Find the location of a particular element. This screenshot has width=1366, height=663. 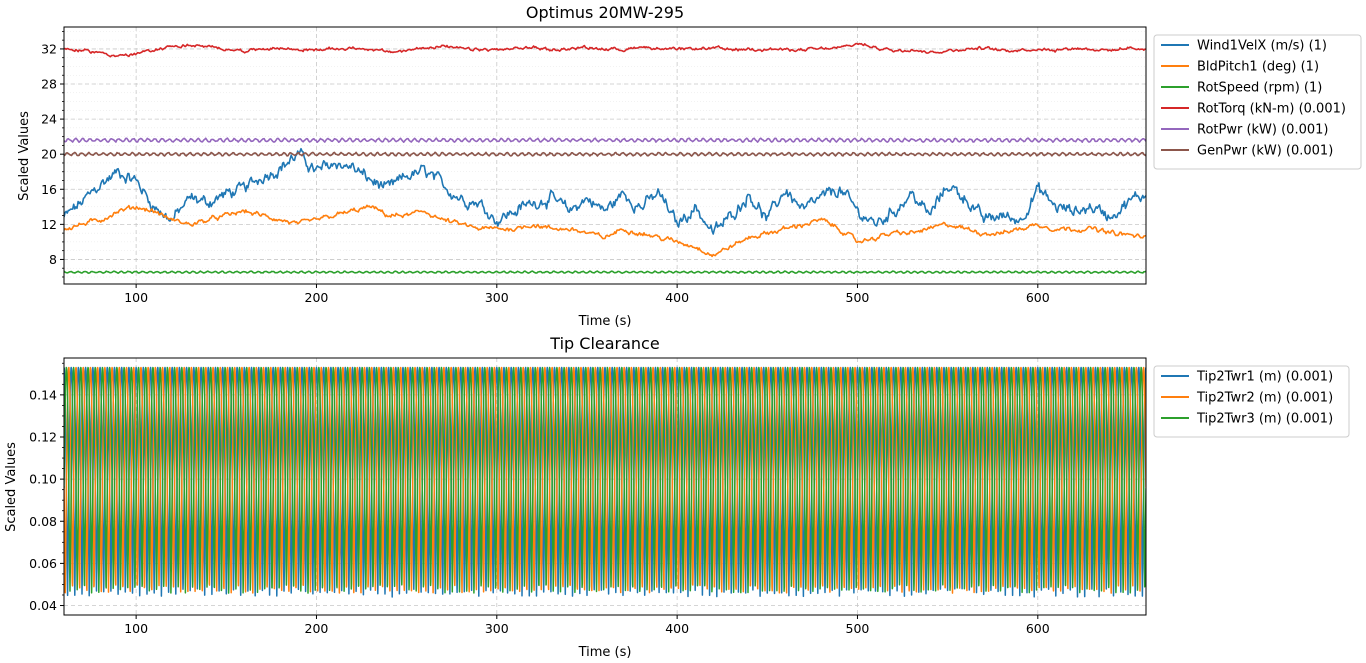

chart-title: Optimus 20MW-295 is located at coordinates (605, 12).